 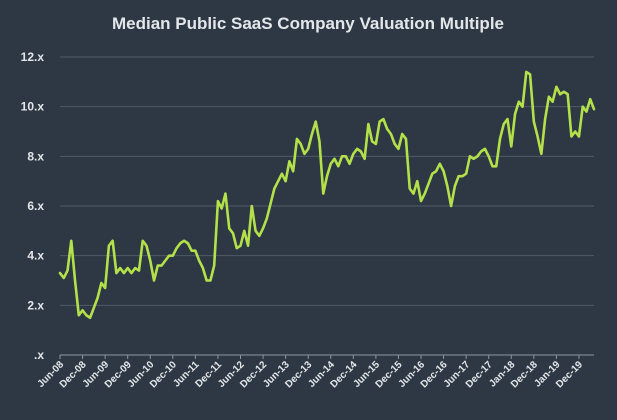 What do you see at coordinates (35, 156) in the screenshot?
I see `y-tick-label: 8.x` at bounding box center [35, 156].